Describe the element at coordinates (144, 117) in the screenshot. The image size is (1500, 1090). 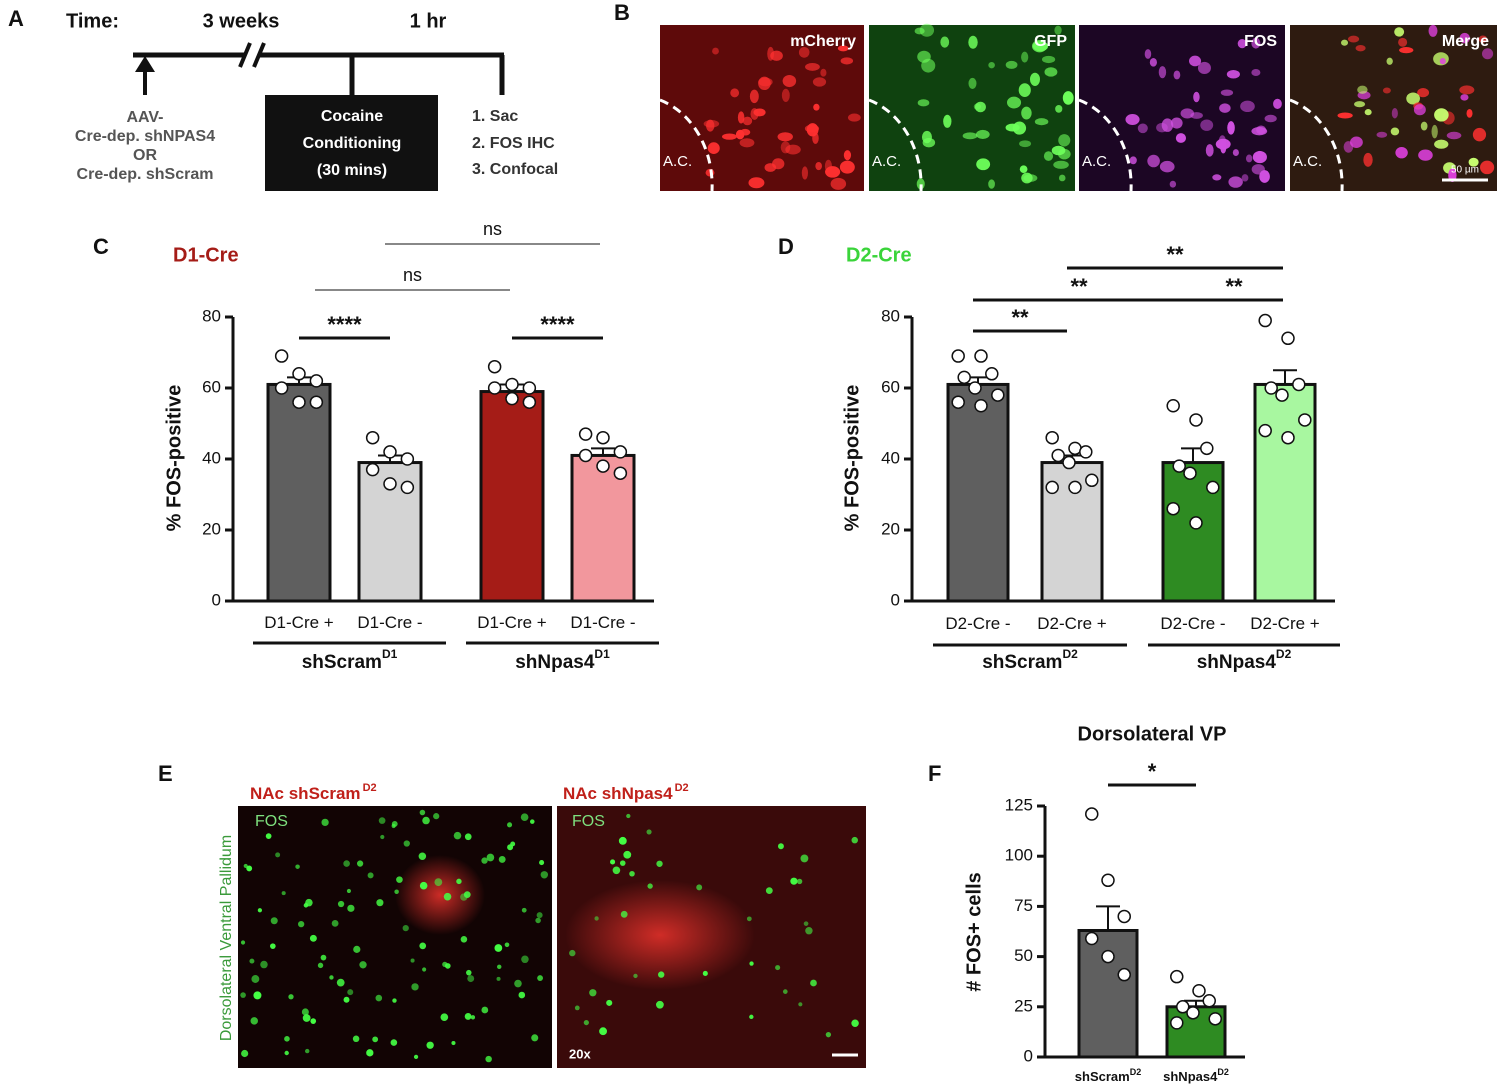
I see `injection-text: AAV-` at that location.